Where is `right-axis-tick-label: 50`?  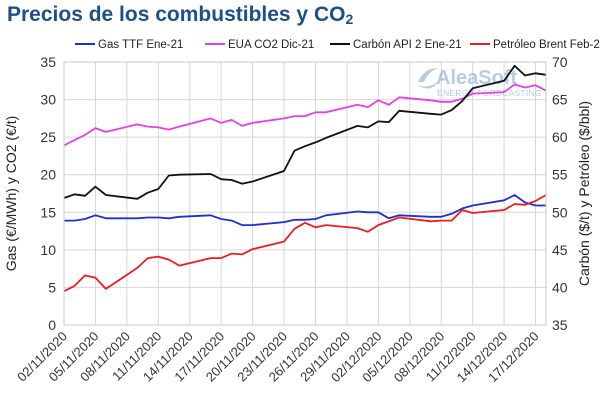 right-axis-tick-label: 50 is located at coordinates (560, 212).